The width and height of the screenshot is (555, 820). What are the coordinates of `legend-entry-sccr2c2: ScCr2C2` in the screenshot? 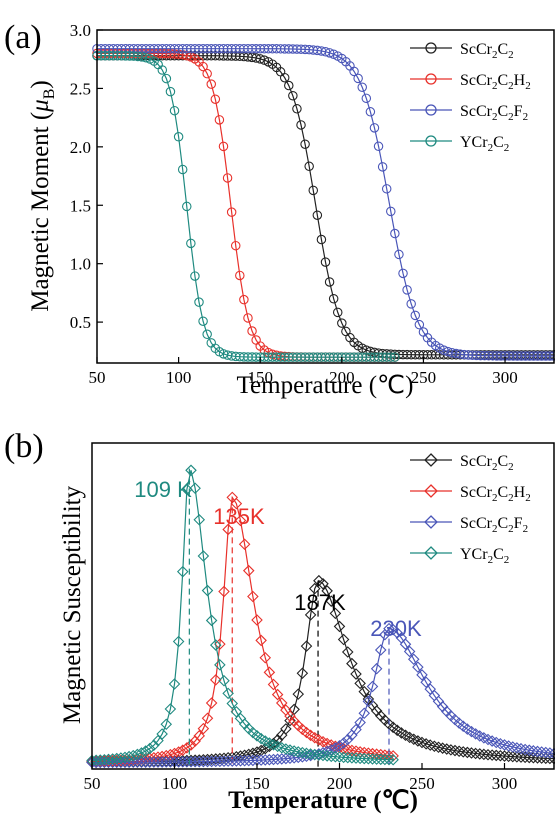 It's located at (462, 51).